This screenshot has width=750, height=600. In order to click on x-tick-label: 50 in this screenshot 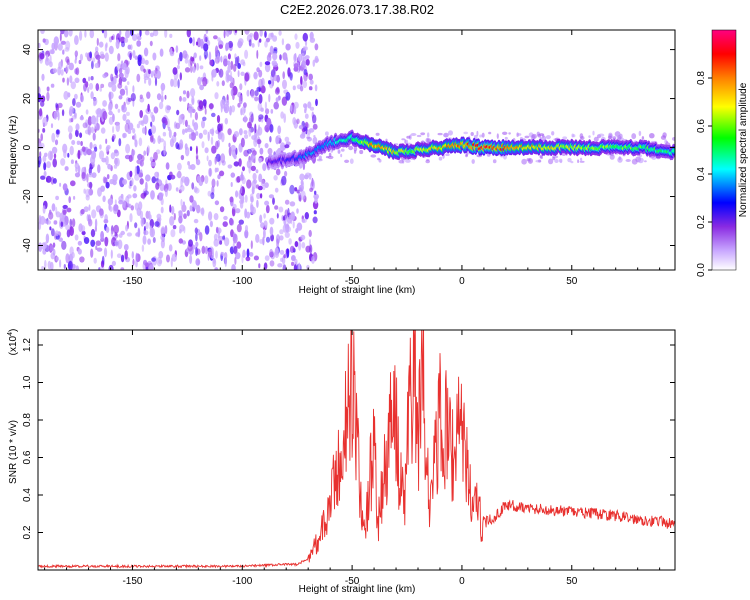, I will do `click(572, 581)`.